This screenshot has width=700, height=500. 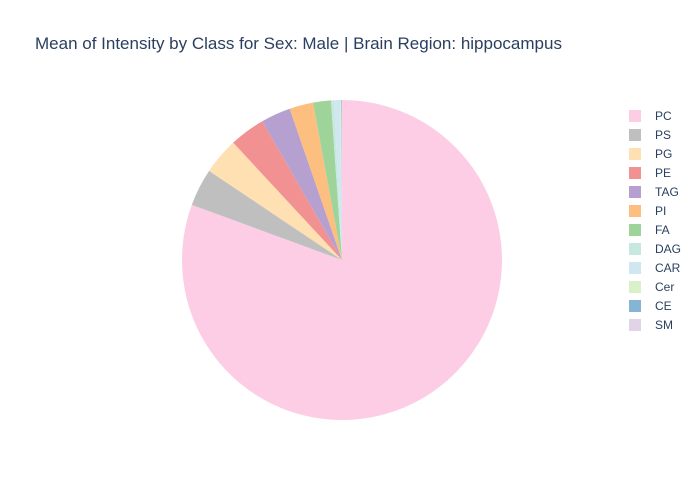 I want to click on legend: PC PS PG PE TAG PI FA DAG CAR Cer CE SM, so click(x=655, y=220).